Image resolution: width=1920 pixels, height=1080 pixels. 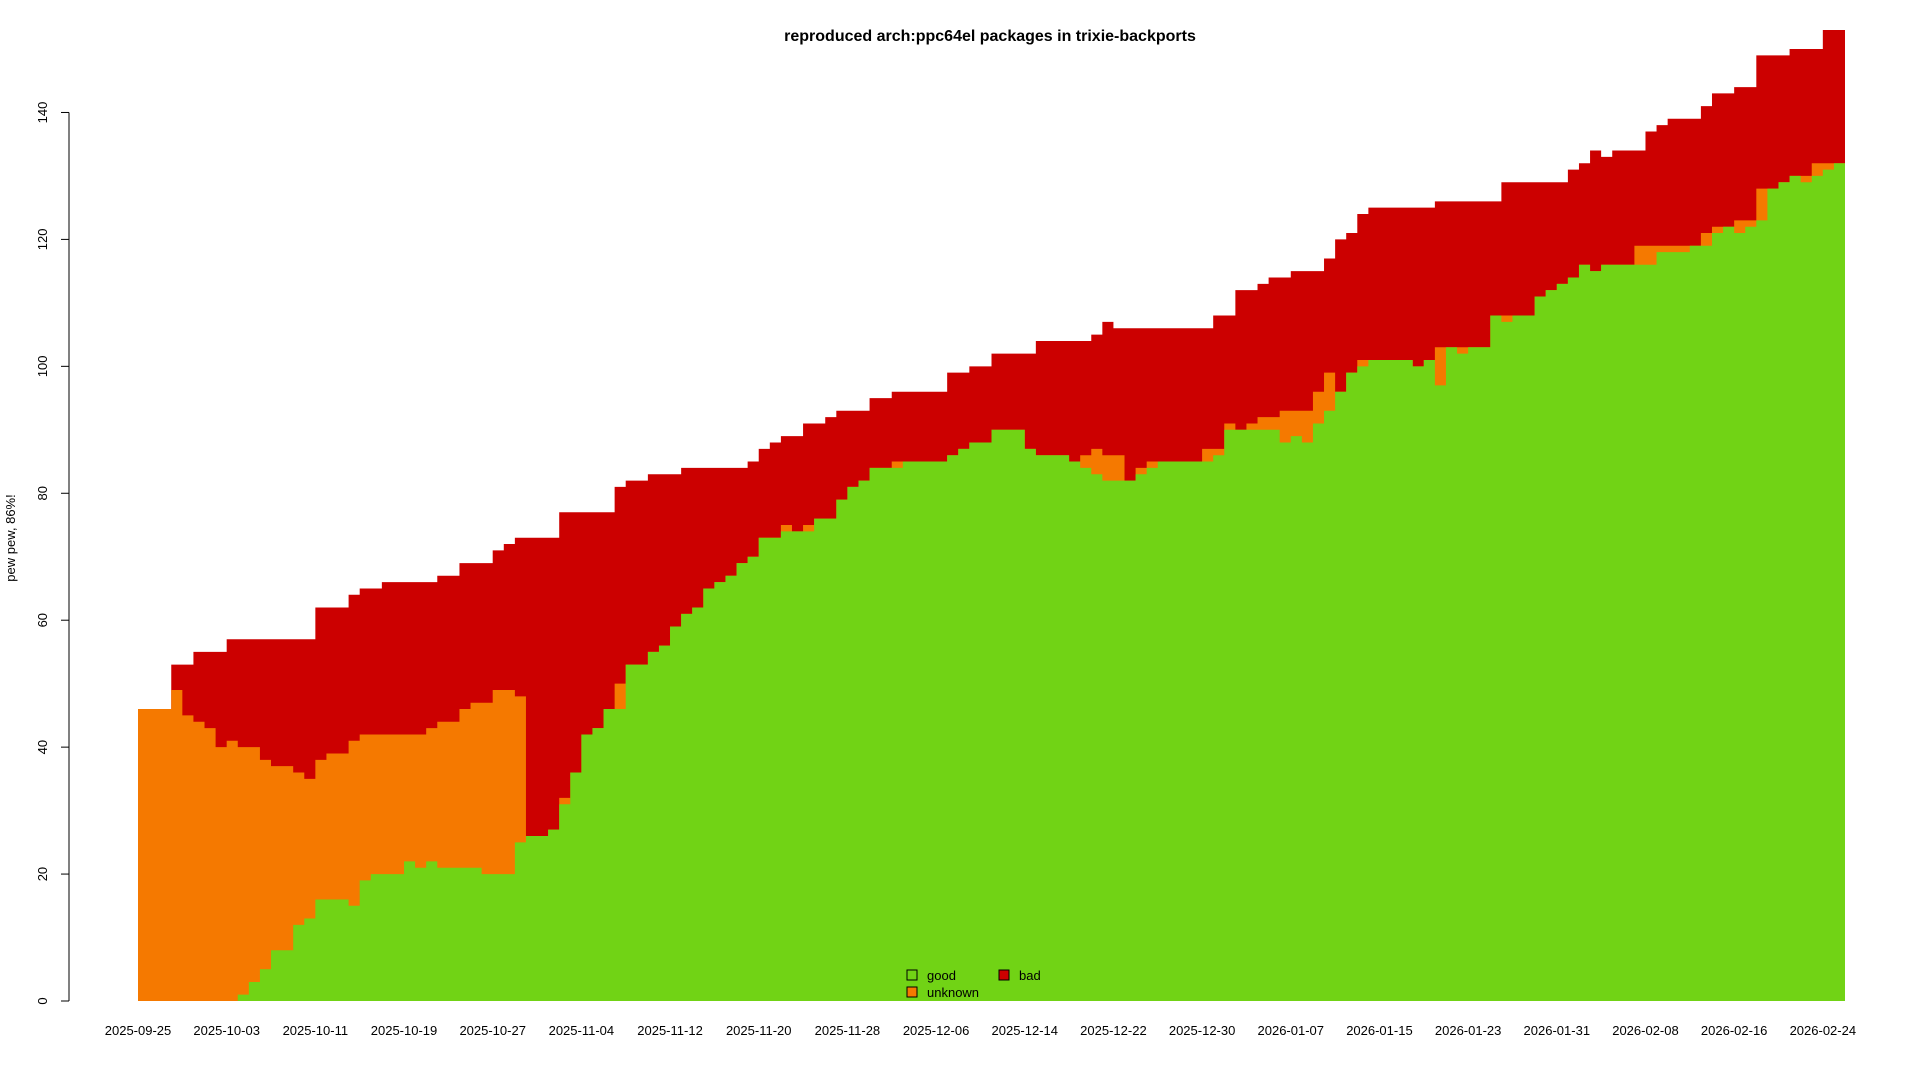 I want to click on y-axis-label: pew pew, 86%!, so click(x=10, y=537).